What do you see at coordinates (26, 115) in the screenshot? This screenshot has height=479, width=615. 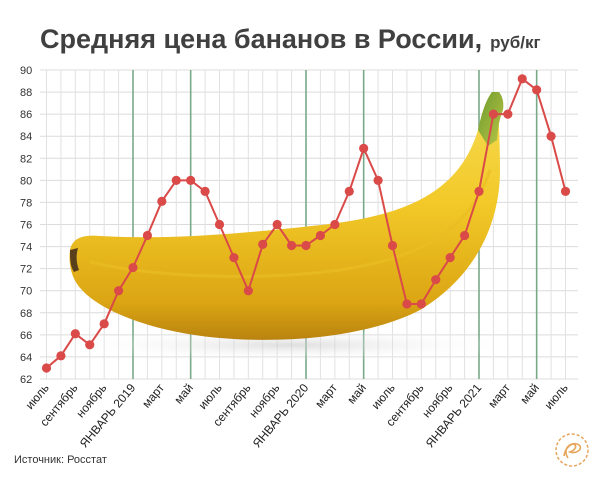 I see `y-tick-label: 86` at bounding box center [26, 115].